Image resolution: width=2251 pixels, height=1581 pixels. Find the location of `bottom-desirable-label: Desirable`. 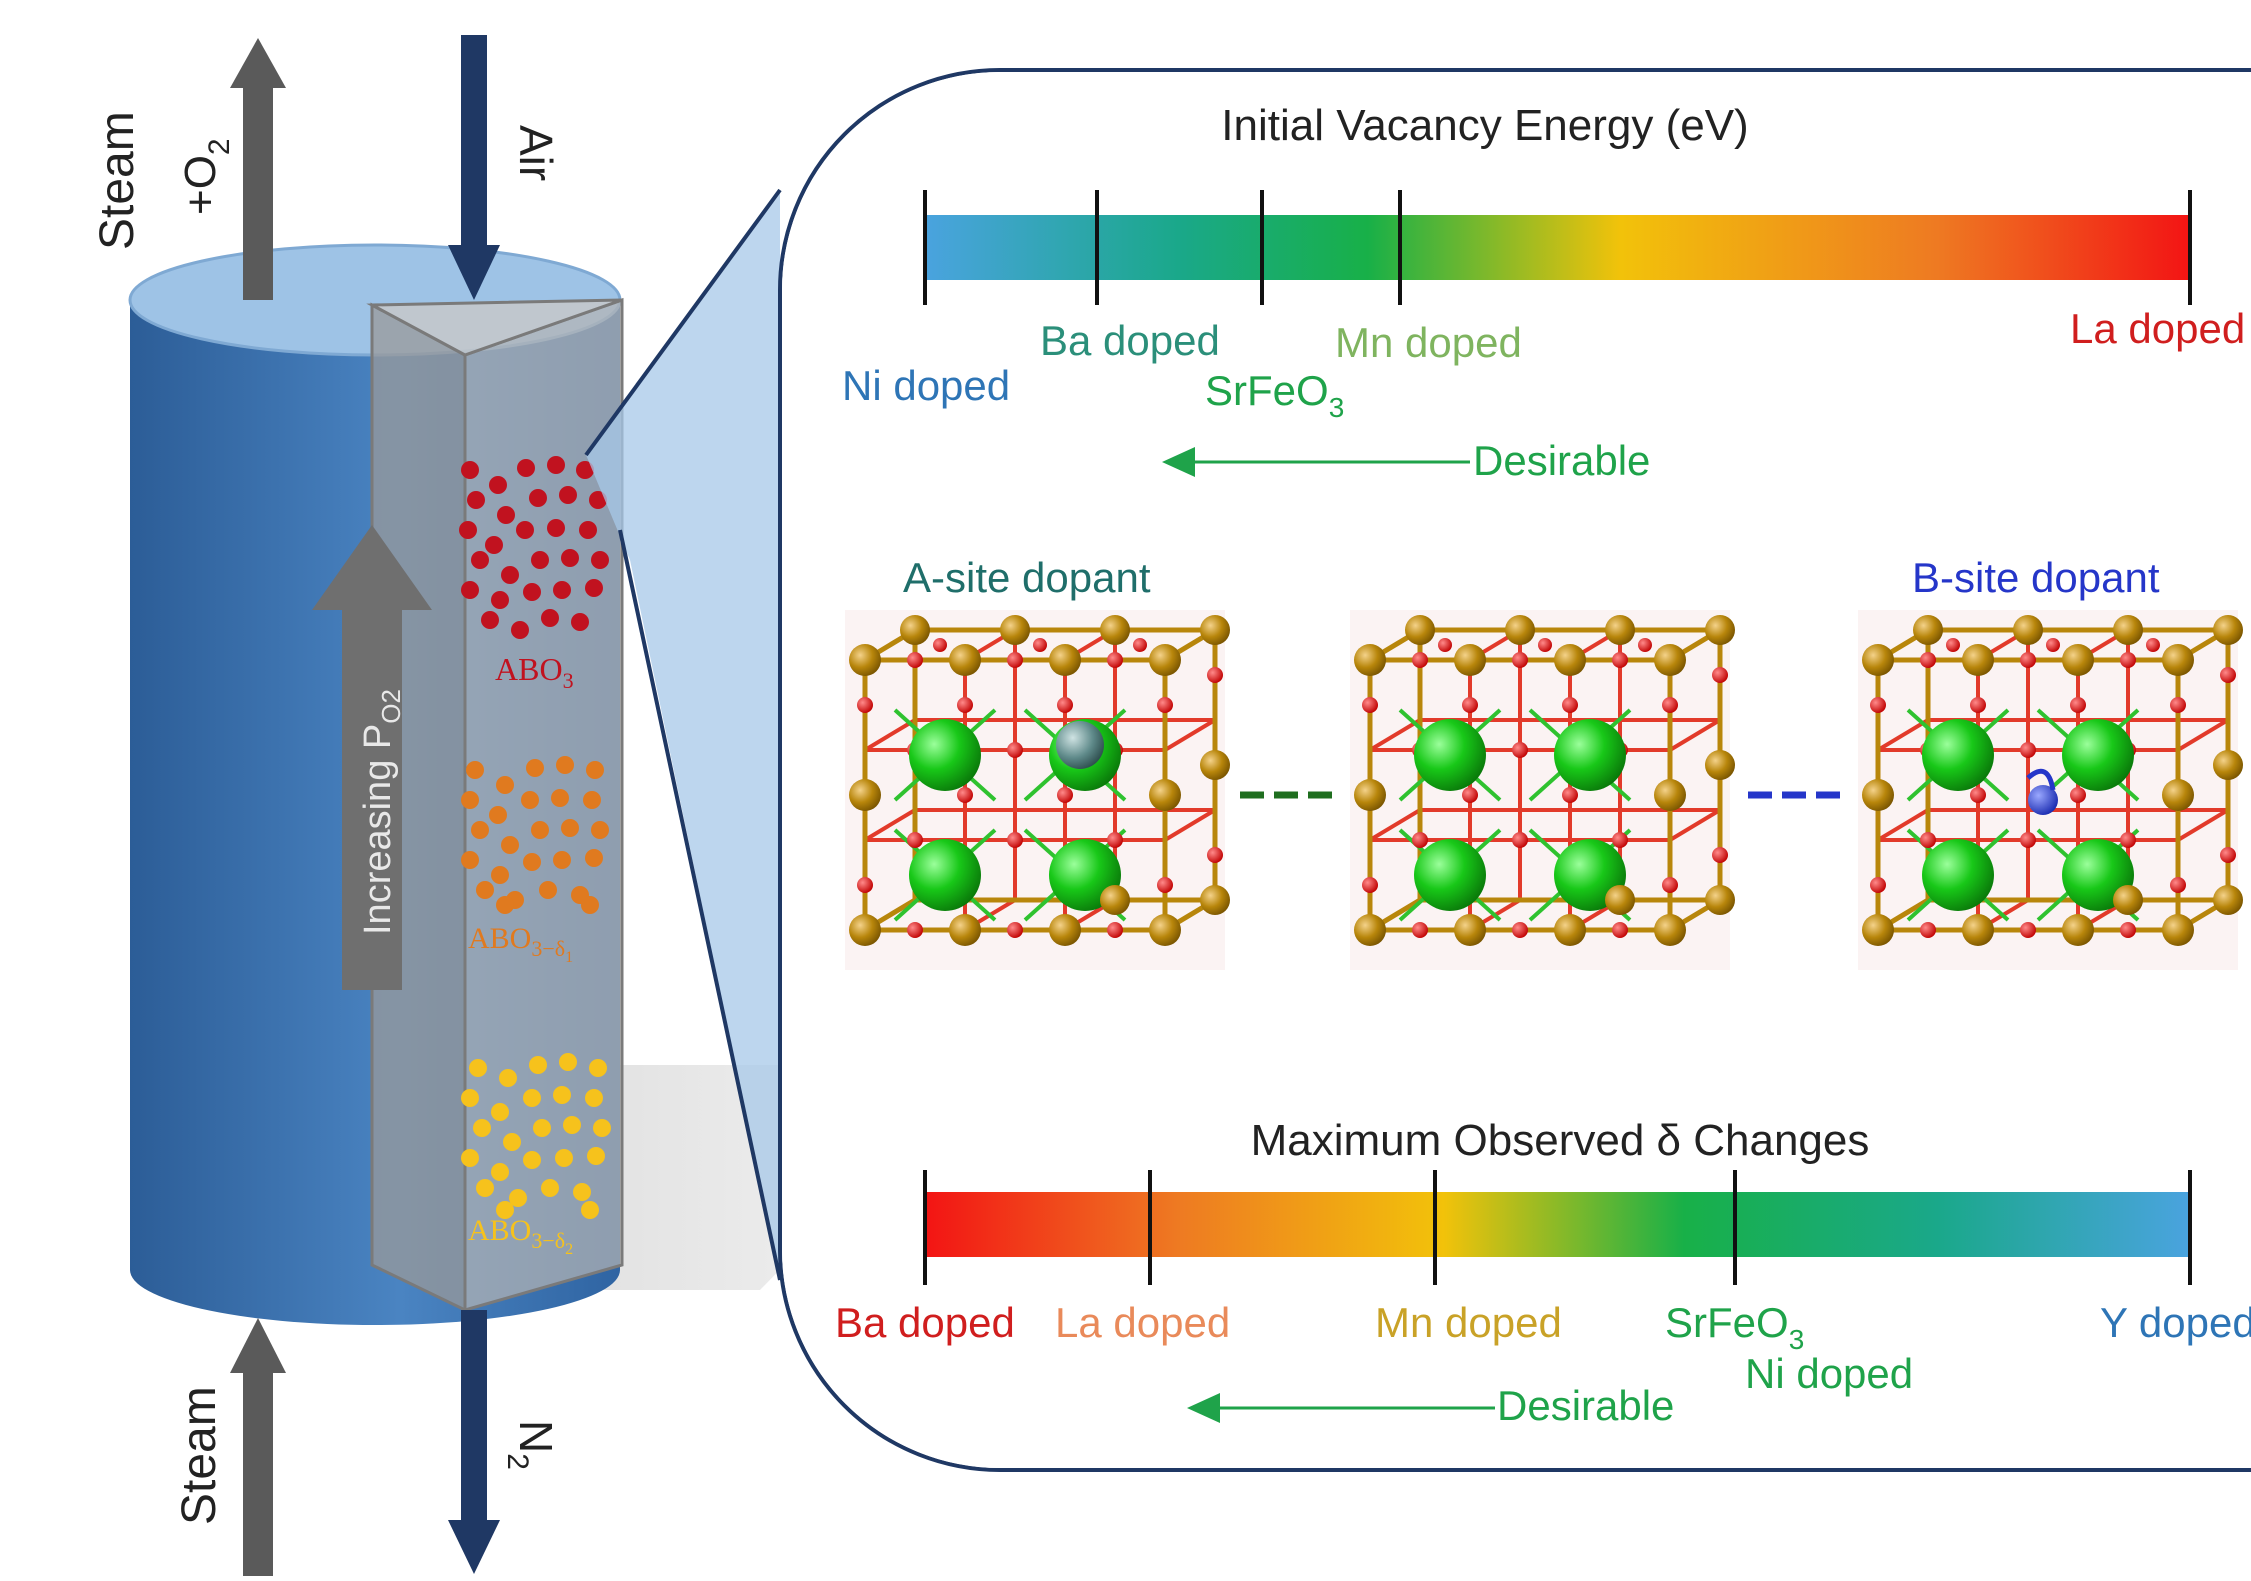

bottom-desirable-label: Desirable is located at coordinates (1585, 1405).